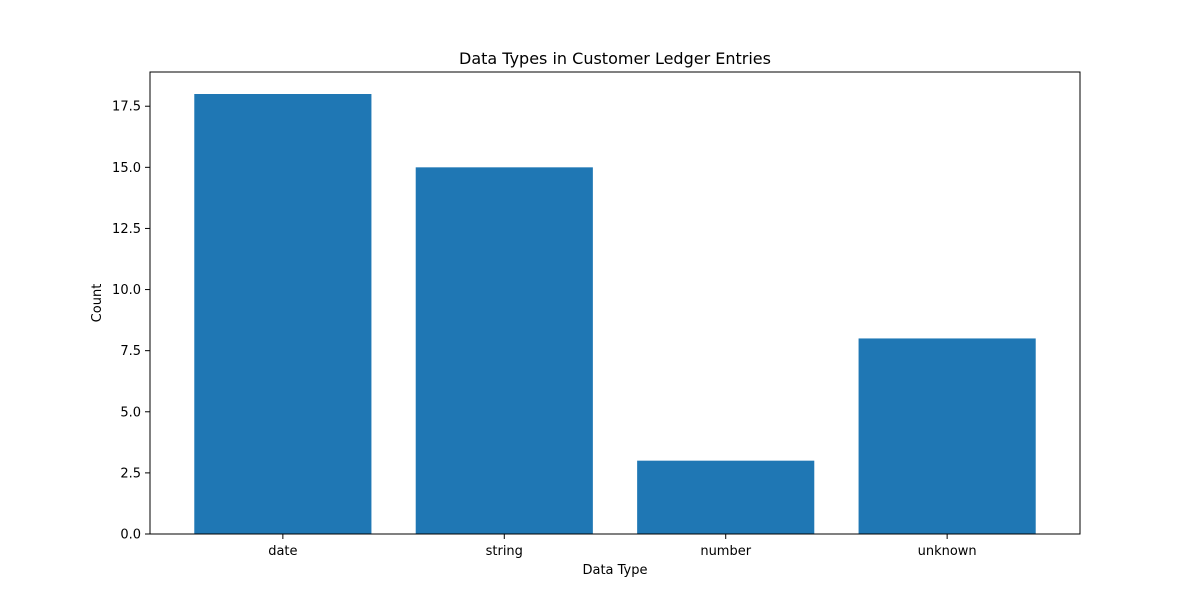 This screenshot has height=604, width=1200. What do you see at coordinates (130, 351) in the screenshot?
I see `y-tick-label: 7.5` at bounding box center [130, 351].